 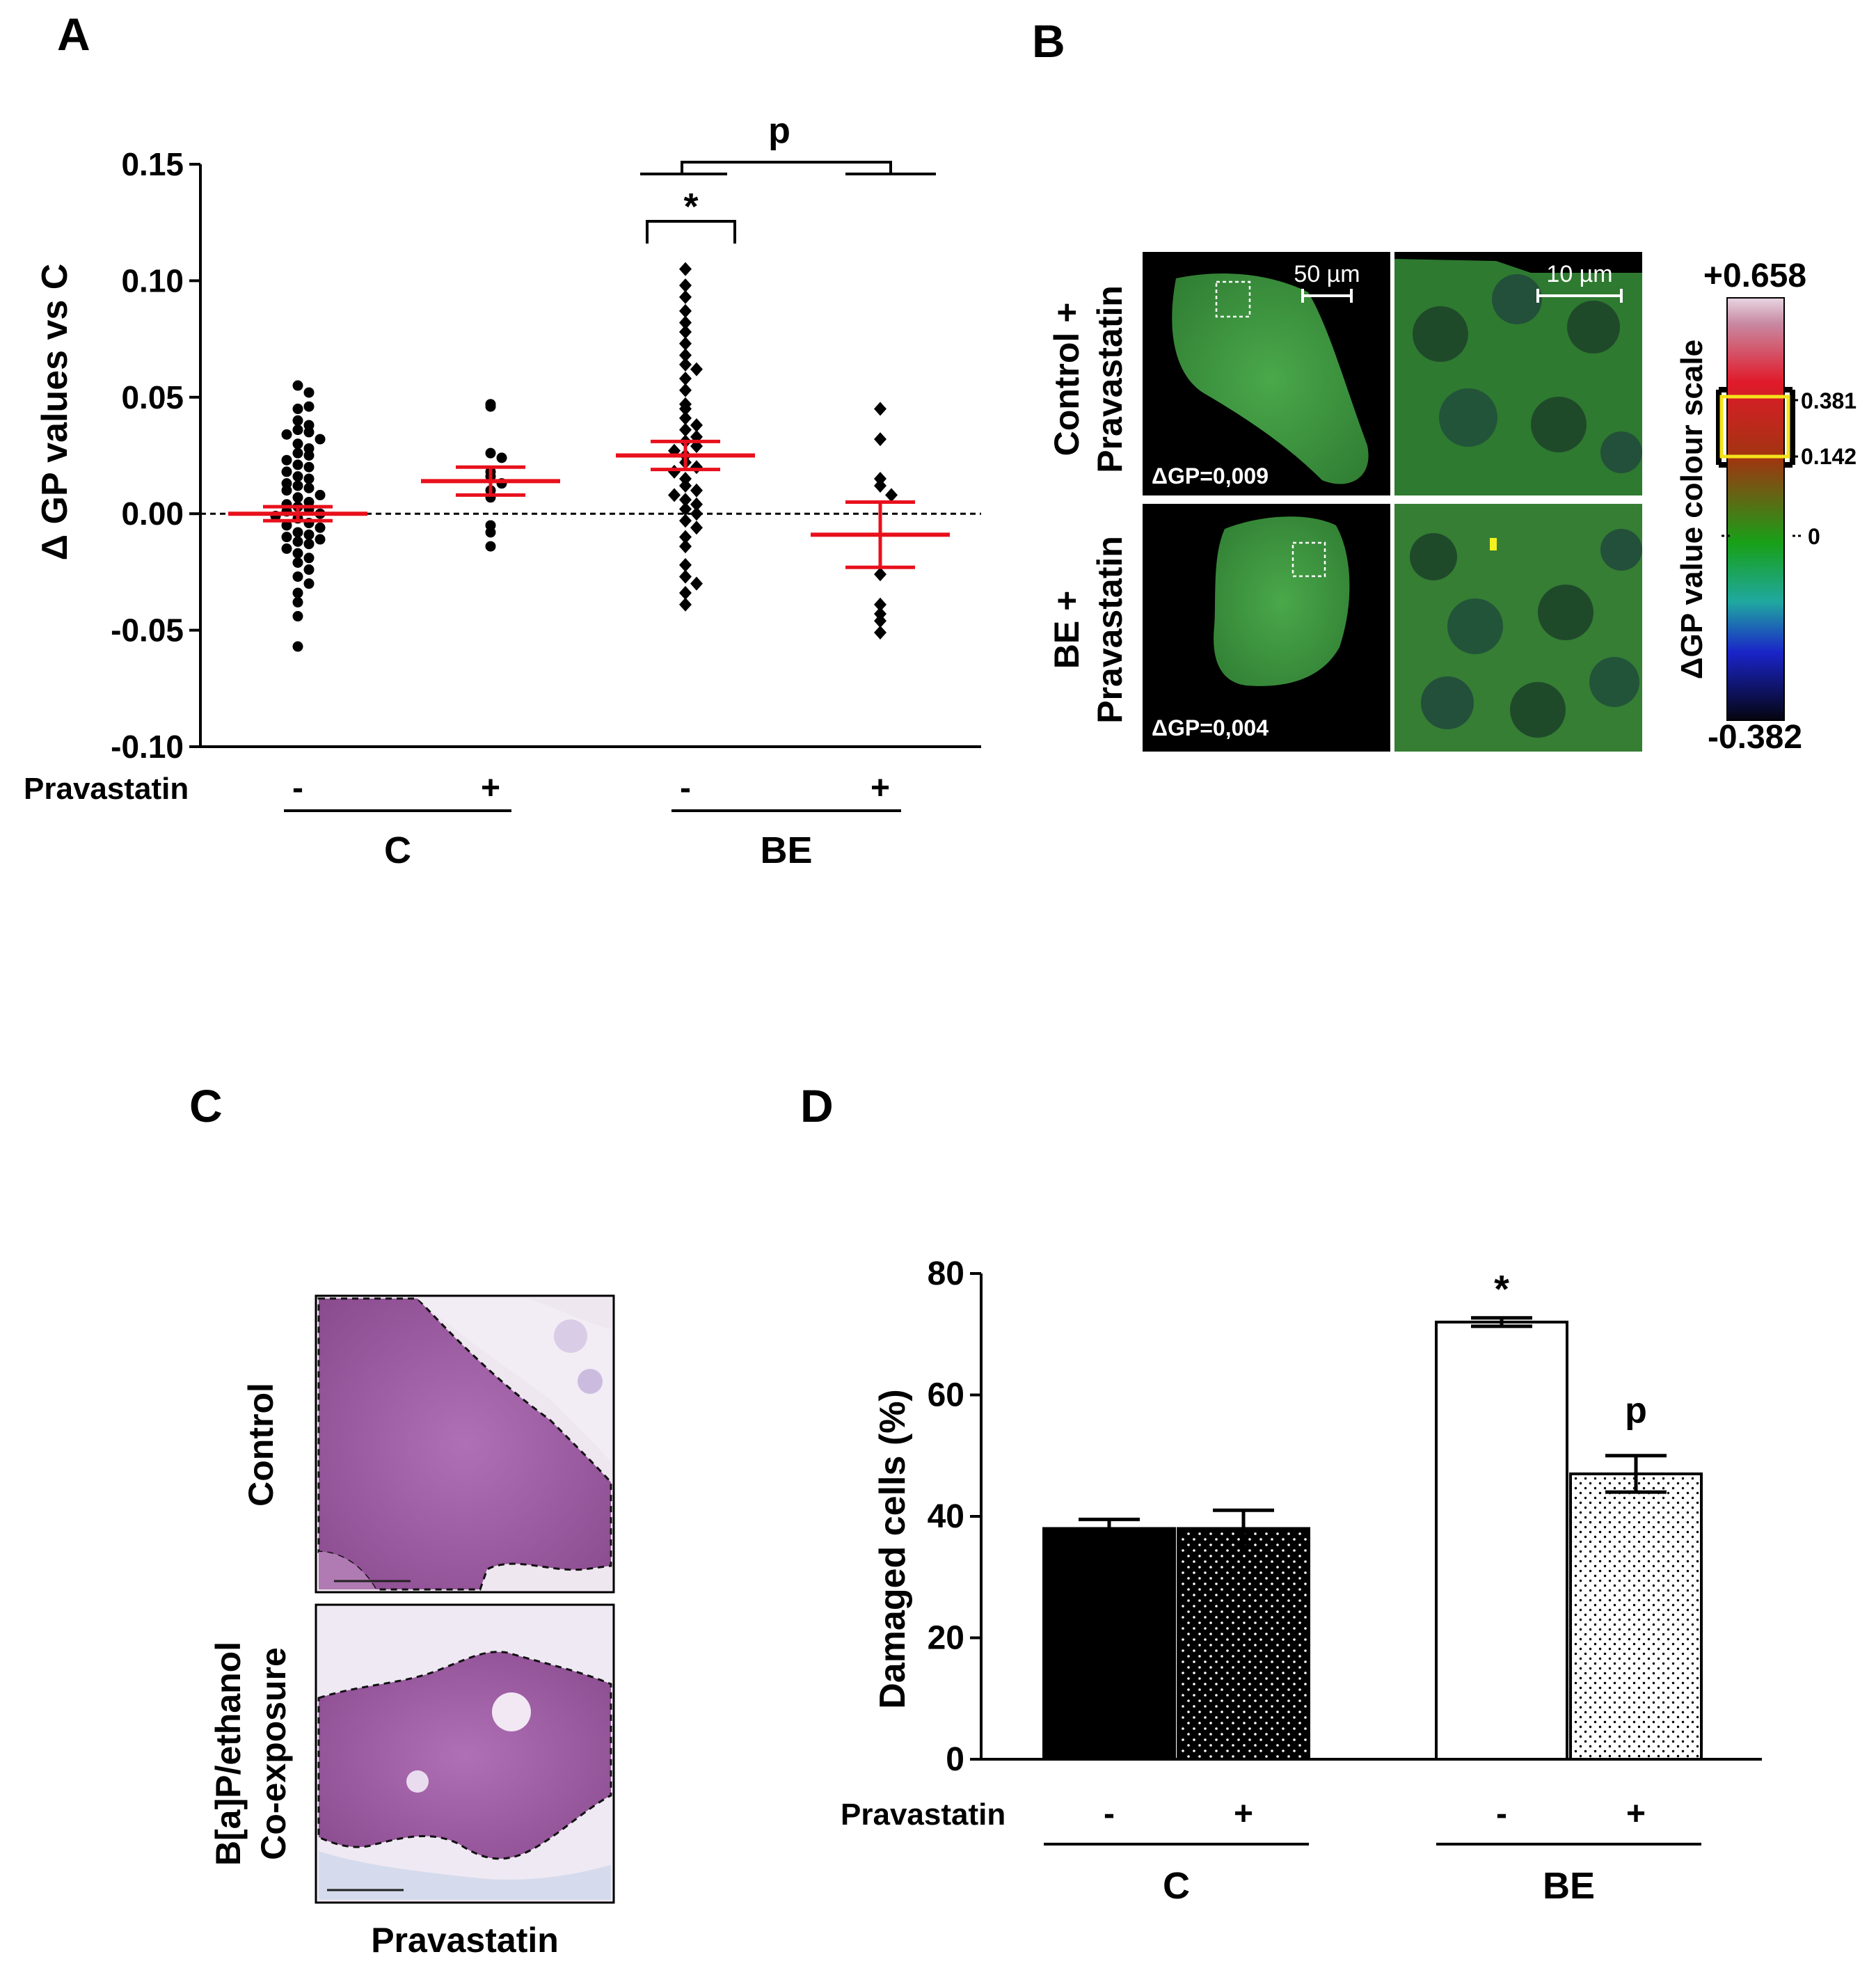 What do you see at coordinates (1088, 379) in the screenshot?
I see `panel-b-row-label-control: Control + Pravastatin` at bounding box center [1088, 379].